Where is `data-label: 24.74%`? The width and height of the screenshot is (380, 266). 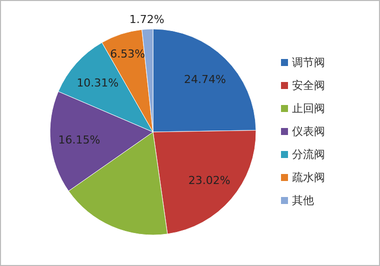 data-label: 24.74% is located at coordinates (205, 79).